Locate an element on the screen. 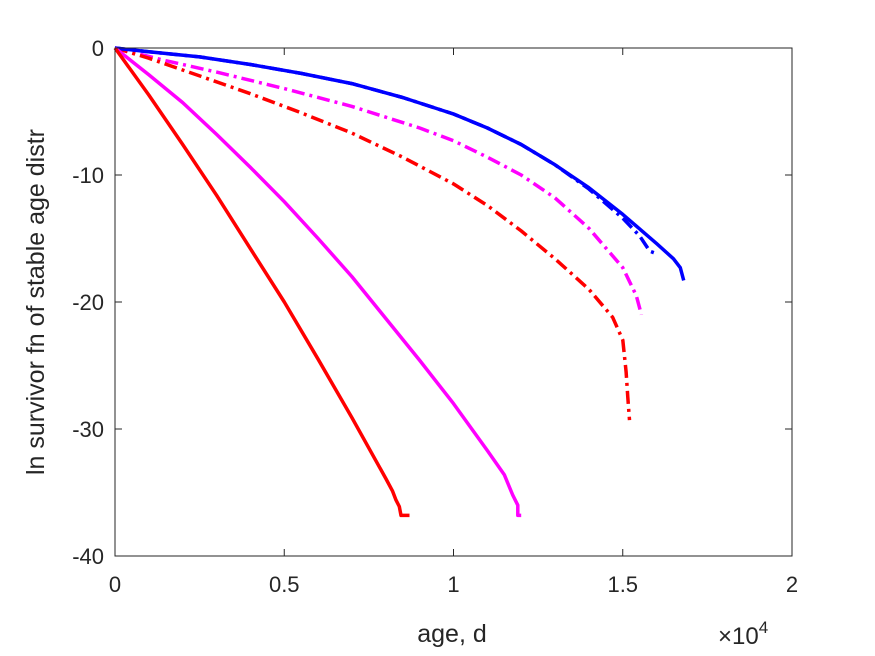 The height and width of the screenshot is (656, 875). x-exponent-label: ×10⁴ is located at coordinates (743, 634).